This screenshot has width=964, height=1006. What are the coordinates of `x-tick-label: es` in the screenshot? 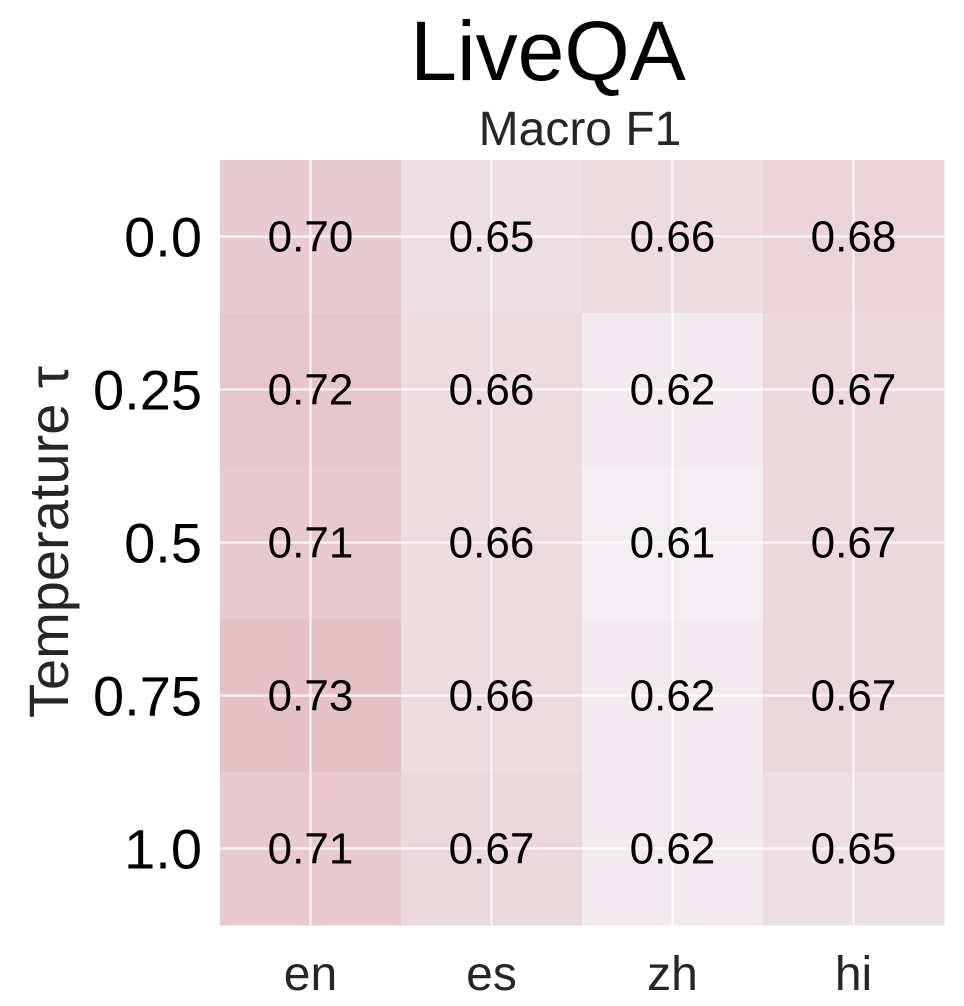 It's located at (491, 974).